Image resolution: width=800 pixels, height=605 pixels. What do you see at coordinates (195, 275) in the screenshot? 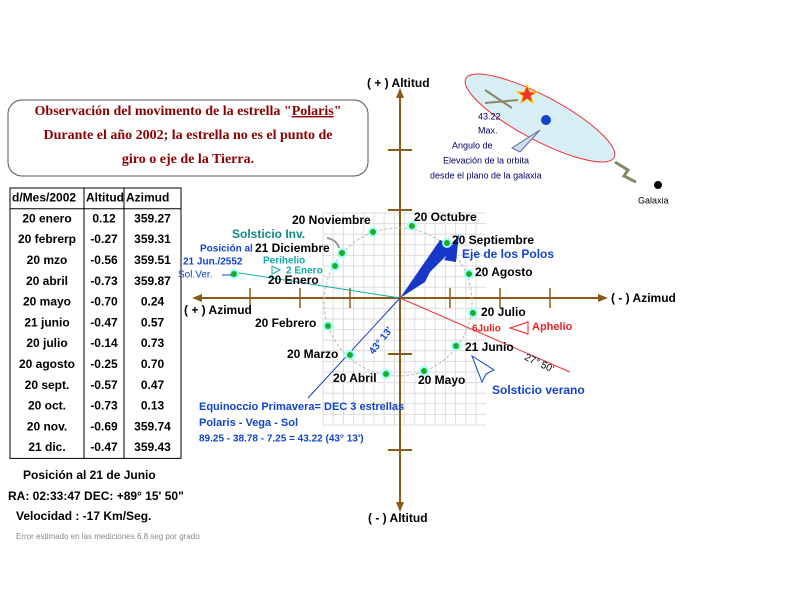
I see `label: Sol.Ver.` at bounding box center [195, 275].